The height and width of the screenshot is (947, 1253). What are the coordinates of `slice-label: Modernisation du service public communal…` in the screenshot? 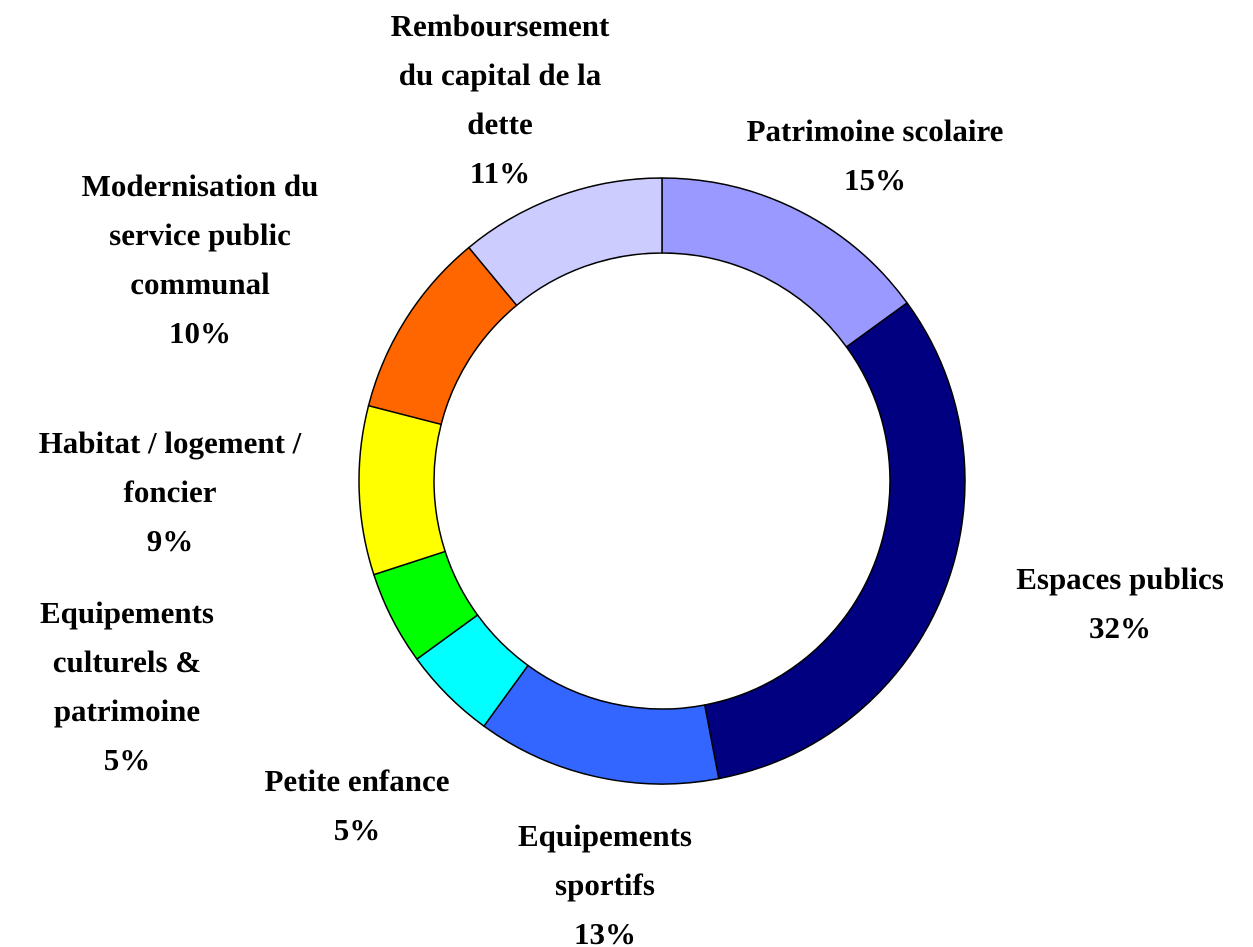 It's located at (200, 259).